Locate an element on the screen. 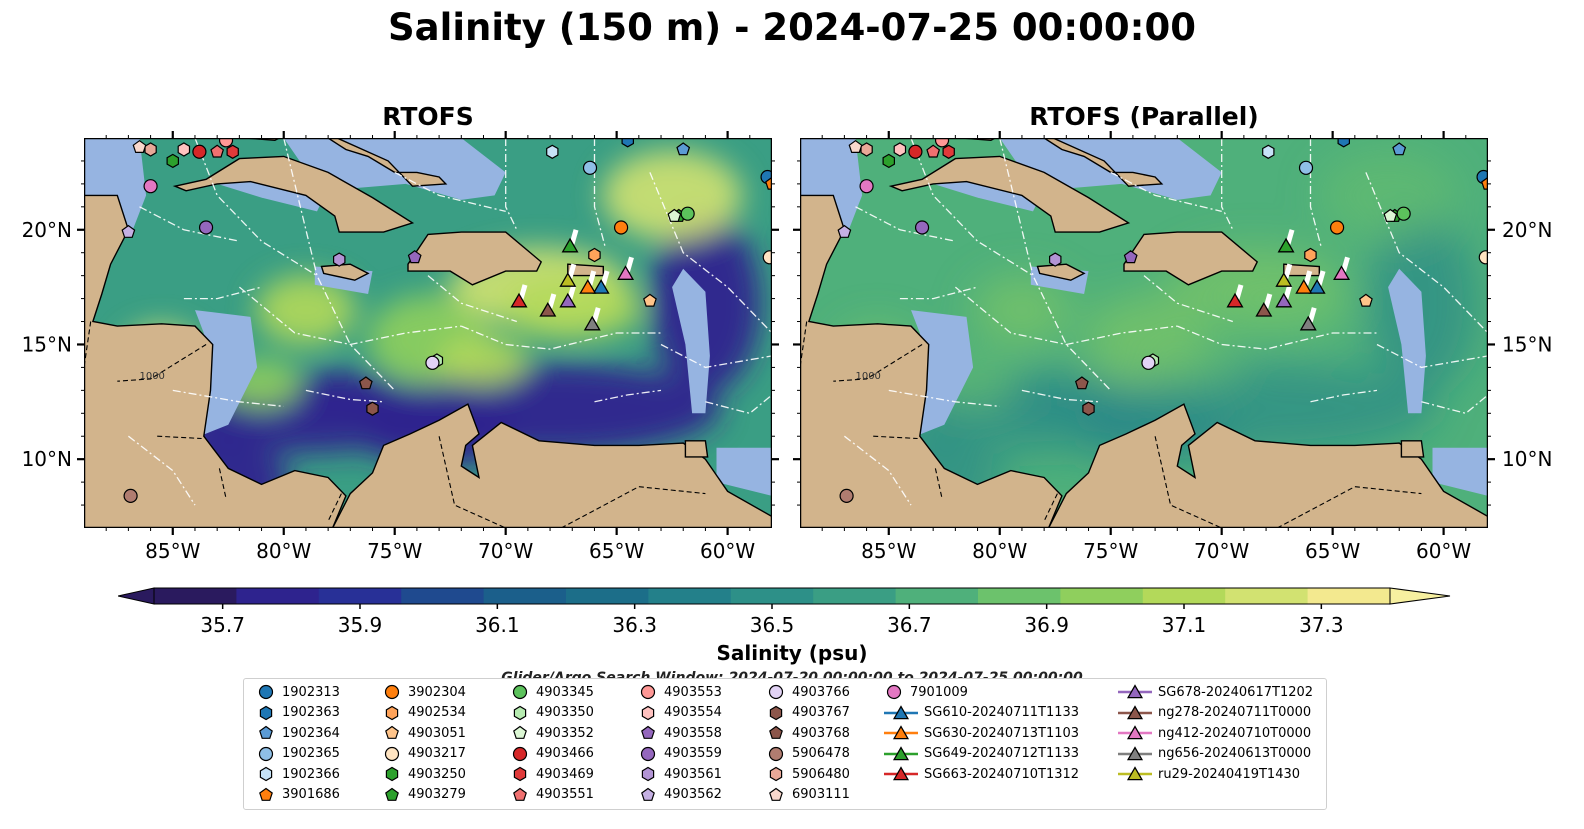 The image size is (1584, 829). legend-label: 1902366 is located at coordinates (311, 774).